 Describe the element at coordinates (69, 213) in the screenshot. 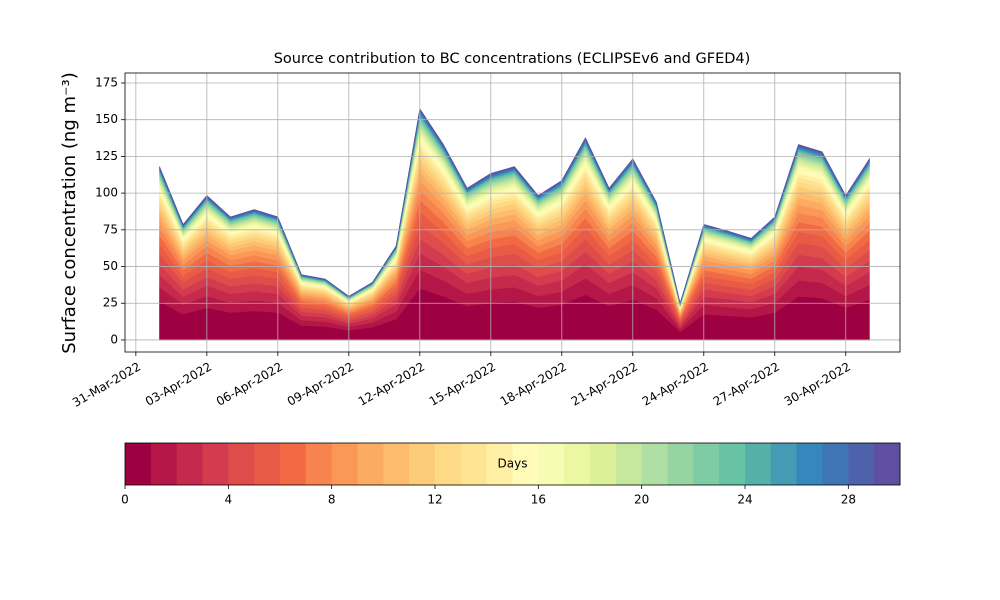

I see `y-axis-label: Surface concentration (ng m⁻³)` at that location.